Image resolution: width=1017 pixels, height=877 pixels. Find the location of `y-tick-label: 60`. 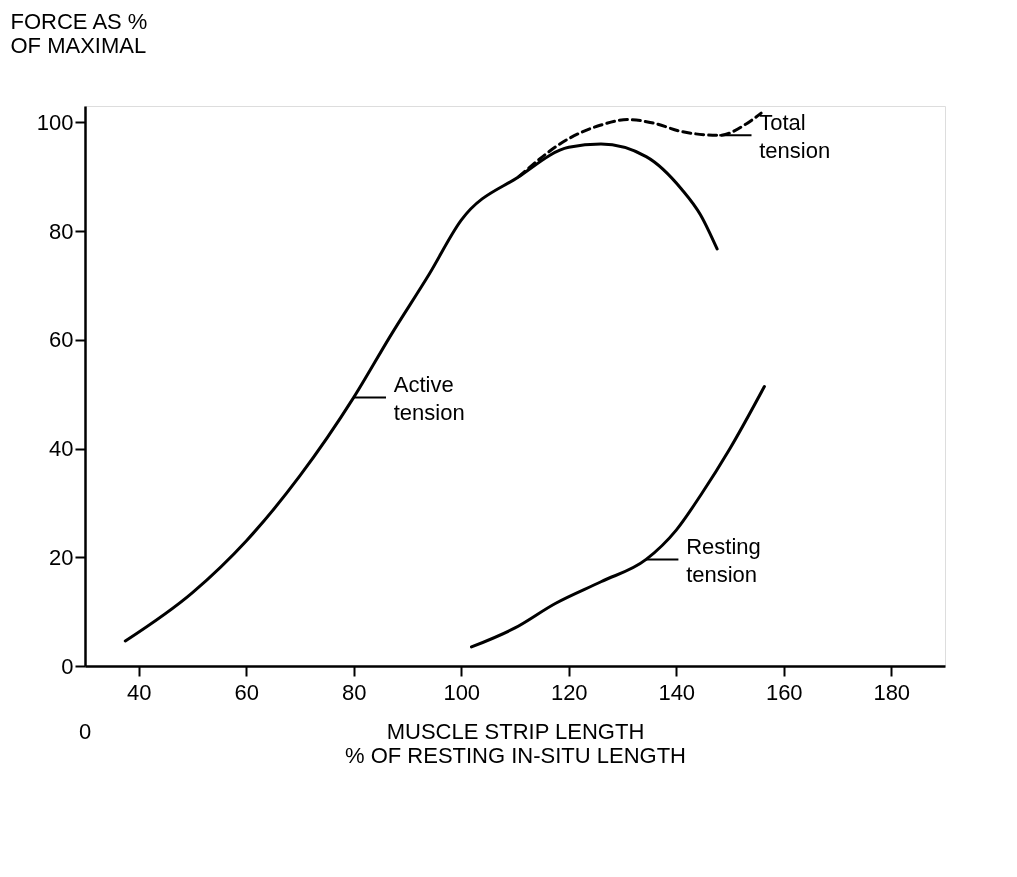

y-tick-label: 60 is located at coordinates (61, 340).